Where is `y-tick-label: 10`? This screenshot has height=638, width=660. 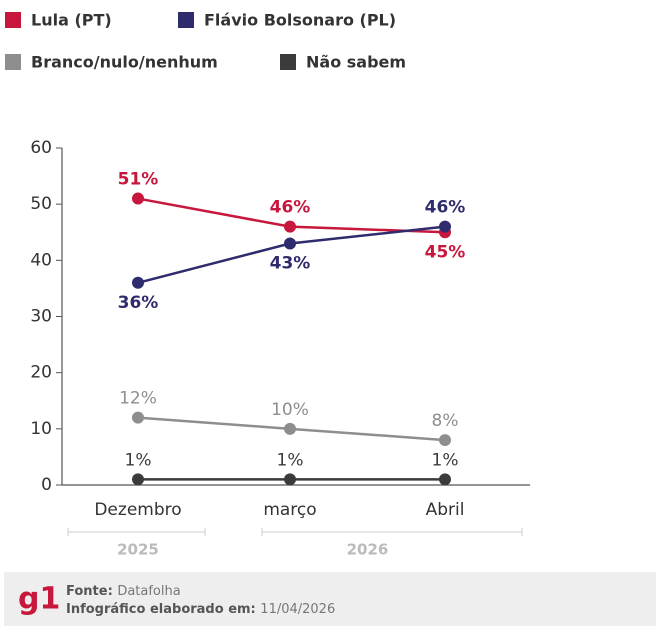
y-tick-label: 10 is located at coordinates (41, 429).